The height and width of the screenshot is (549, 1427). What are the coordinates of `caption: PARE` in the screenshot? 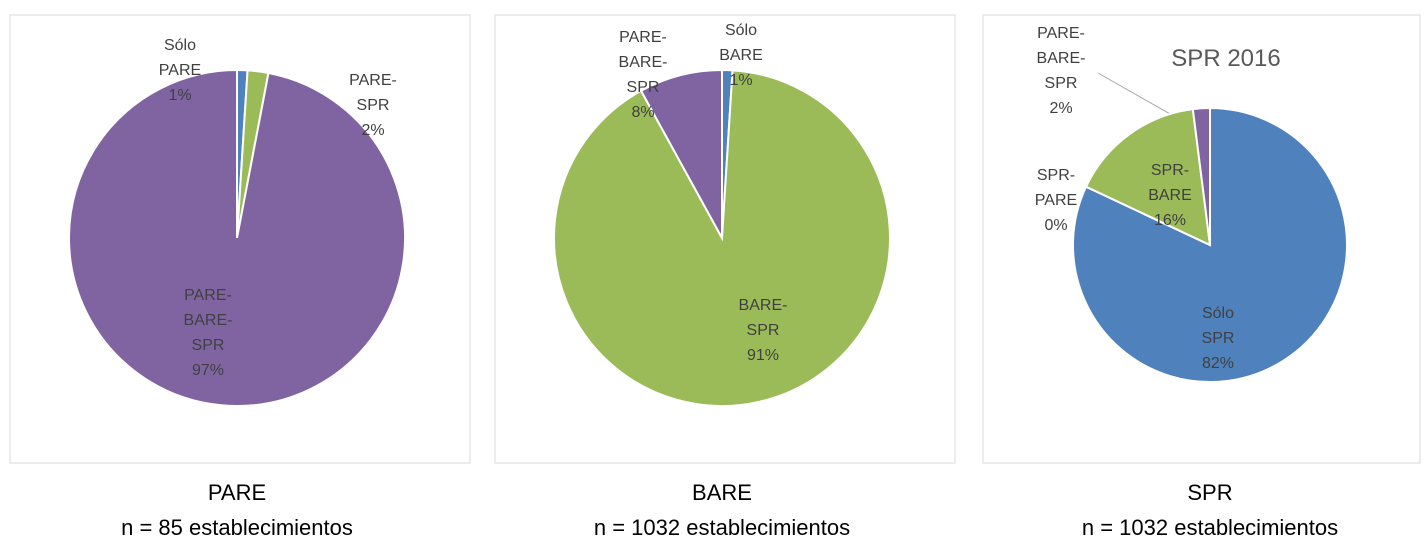 It's located at (237, 492).